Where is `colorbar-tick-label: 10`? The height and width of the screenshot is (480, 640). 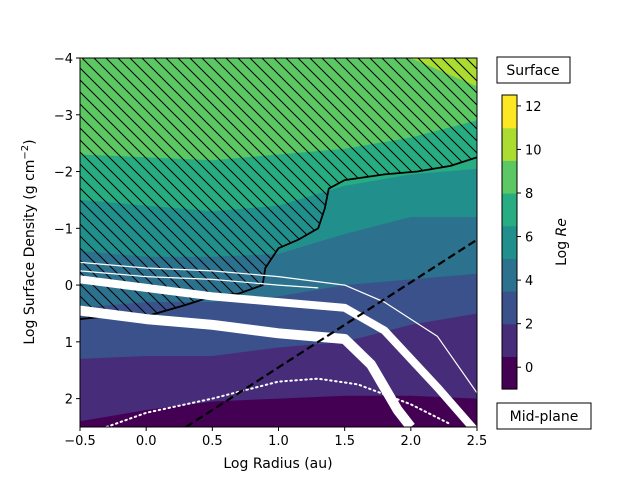
colorbar-tick-label: 10 is located at coordinates (533, 150).